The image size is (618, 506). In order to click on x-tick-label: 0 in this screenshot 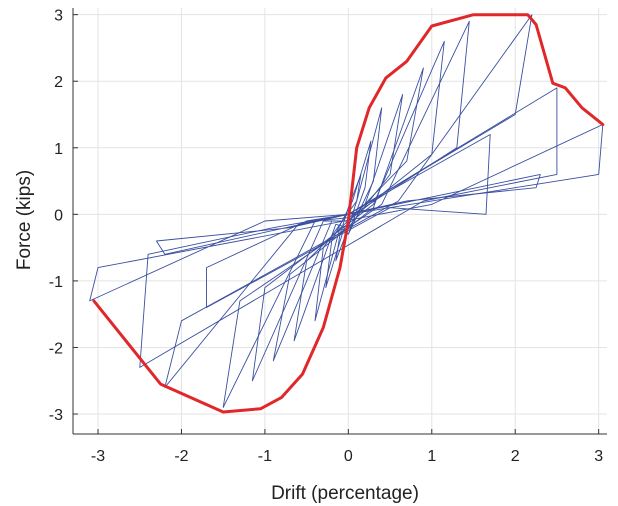, I will do `click(348, 456)`.